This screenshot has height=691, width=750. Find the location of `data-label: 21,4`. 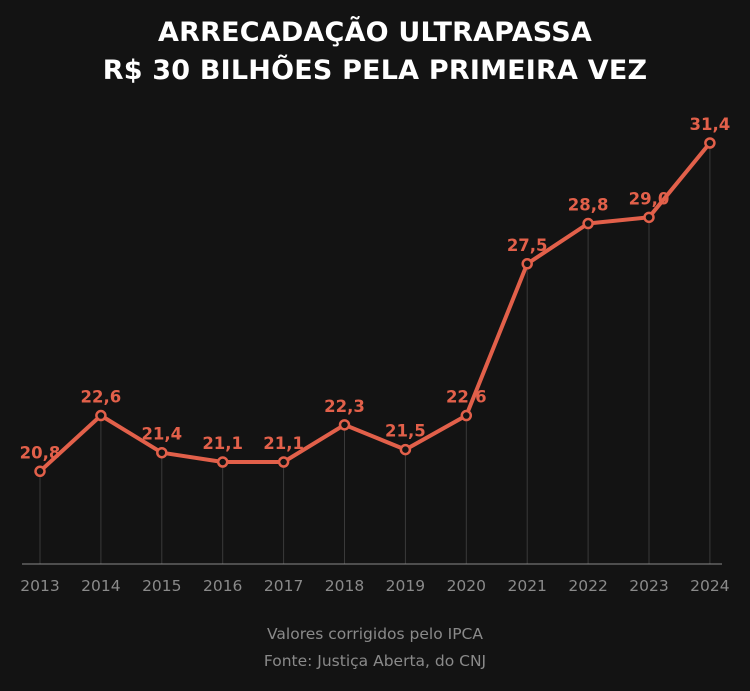

data-label: 21,4 is located at coordinates (161, 434).